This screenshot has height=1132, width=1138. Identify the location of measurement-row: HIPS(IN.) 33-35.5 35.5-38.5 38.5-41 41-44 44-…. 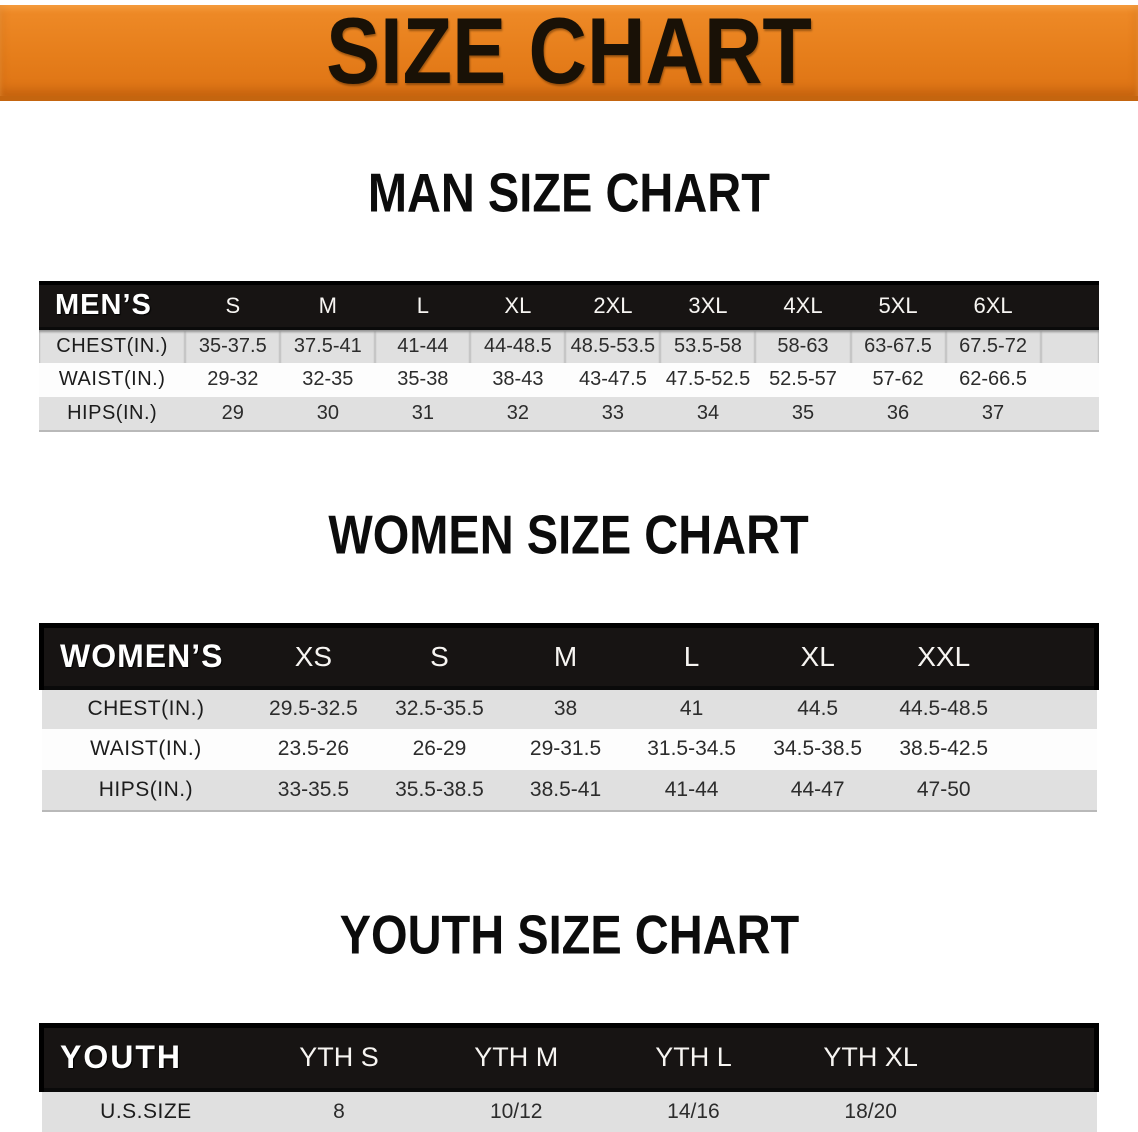
(569, 790).